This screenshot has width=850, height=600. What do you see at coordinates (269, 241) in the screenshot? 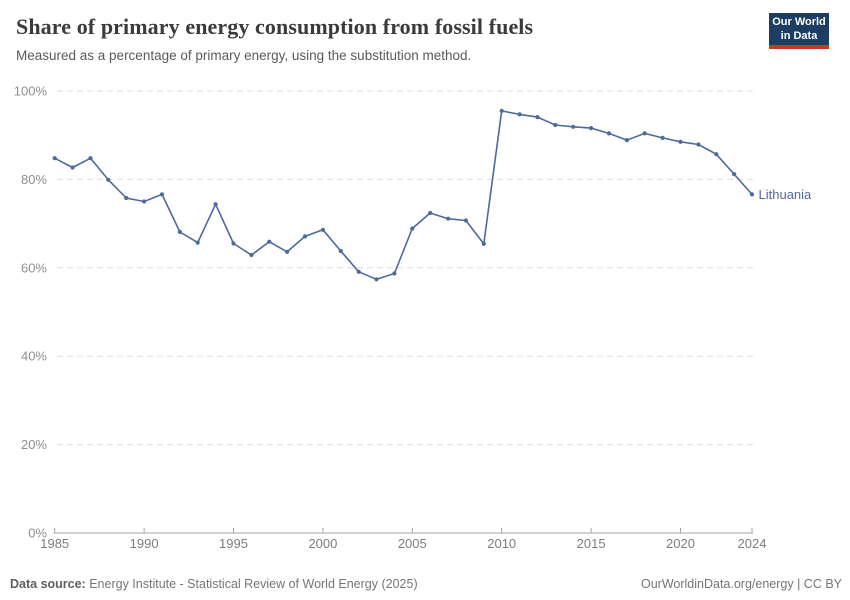
I see `data-point-1997` at bounding box center [269, 241].